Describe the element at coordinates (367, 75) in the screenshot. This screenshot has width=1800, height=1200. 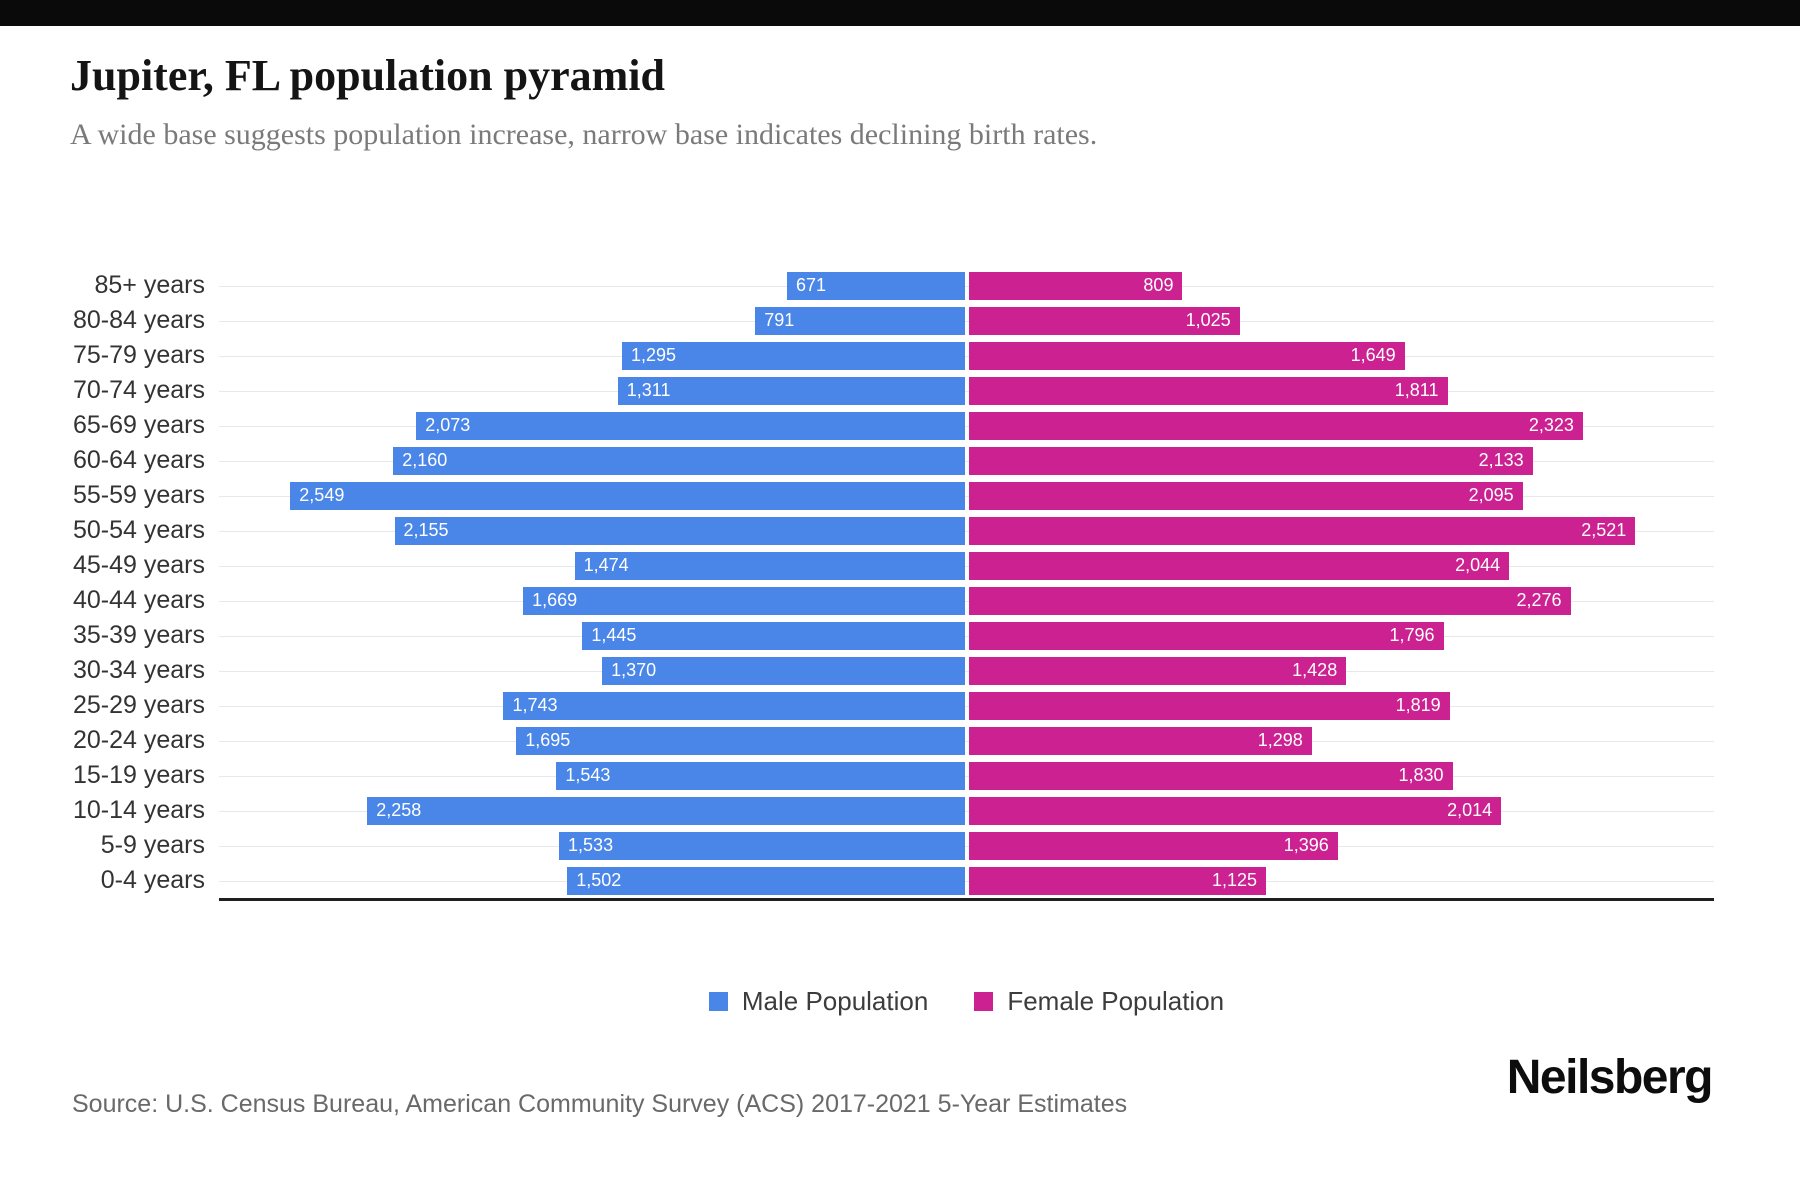
I see `chart-title: Jupiter, FL population pyramid` at that location.